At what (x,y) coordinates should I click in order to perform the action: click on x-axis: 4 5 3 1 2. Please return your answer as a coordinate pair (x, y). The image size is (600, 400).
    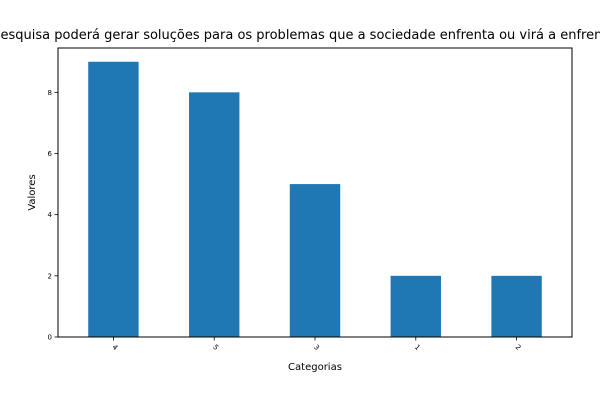
    Looking at the image, I should click on (316, 344).